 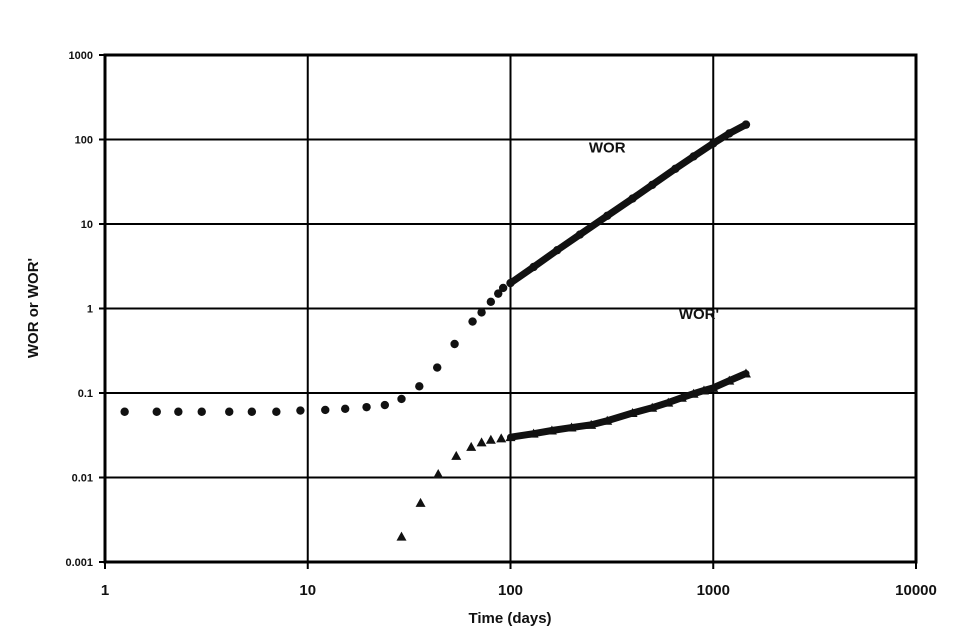 What do you see at coordinates (699, 314) in the screenshot?
I see `series-annotation: WOR'` at bounding box center [699, 314].